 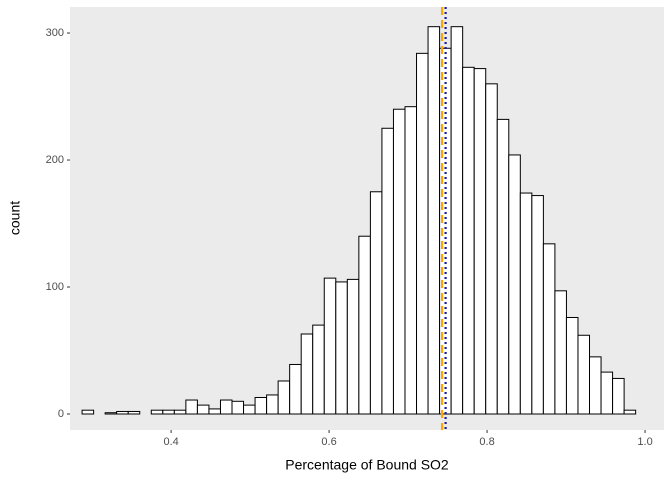 I want to click on x-tick-label: 1.0, so click(x=644, y=442).